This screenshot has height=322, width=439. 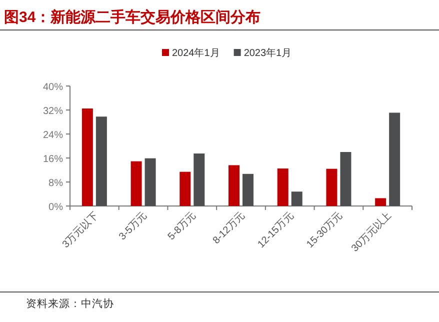 I want to click on x-tick-label: 5-8万元, so click(x=182, y=226).